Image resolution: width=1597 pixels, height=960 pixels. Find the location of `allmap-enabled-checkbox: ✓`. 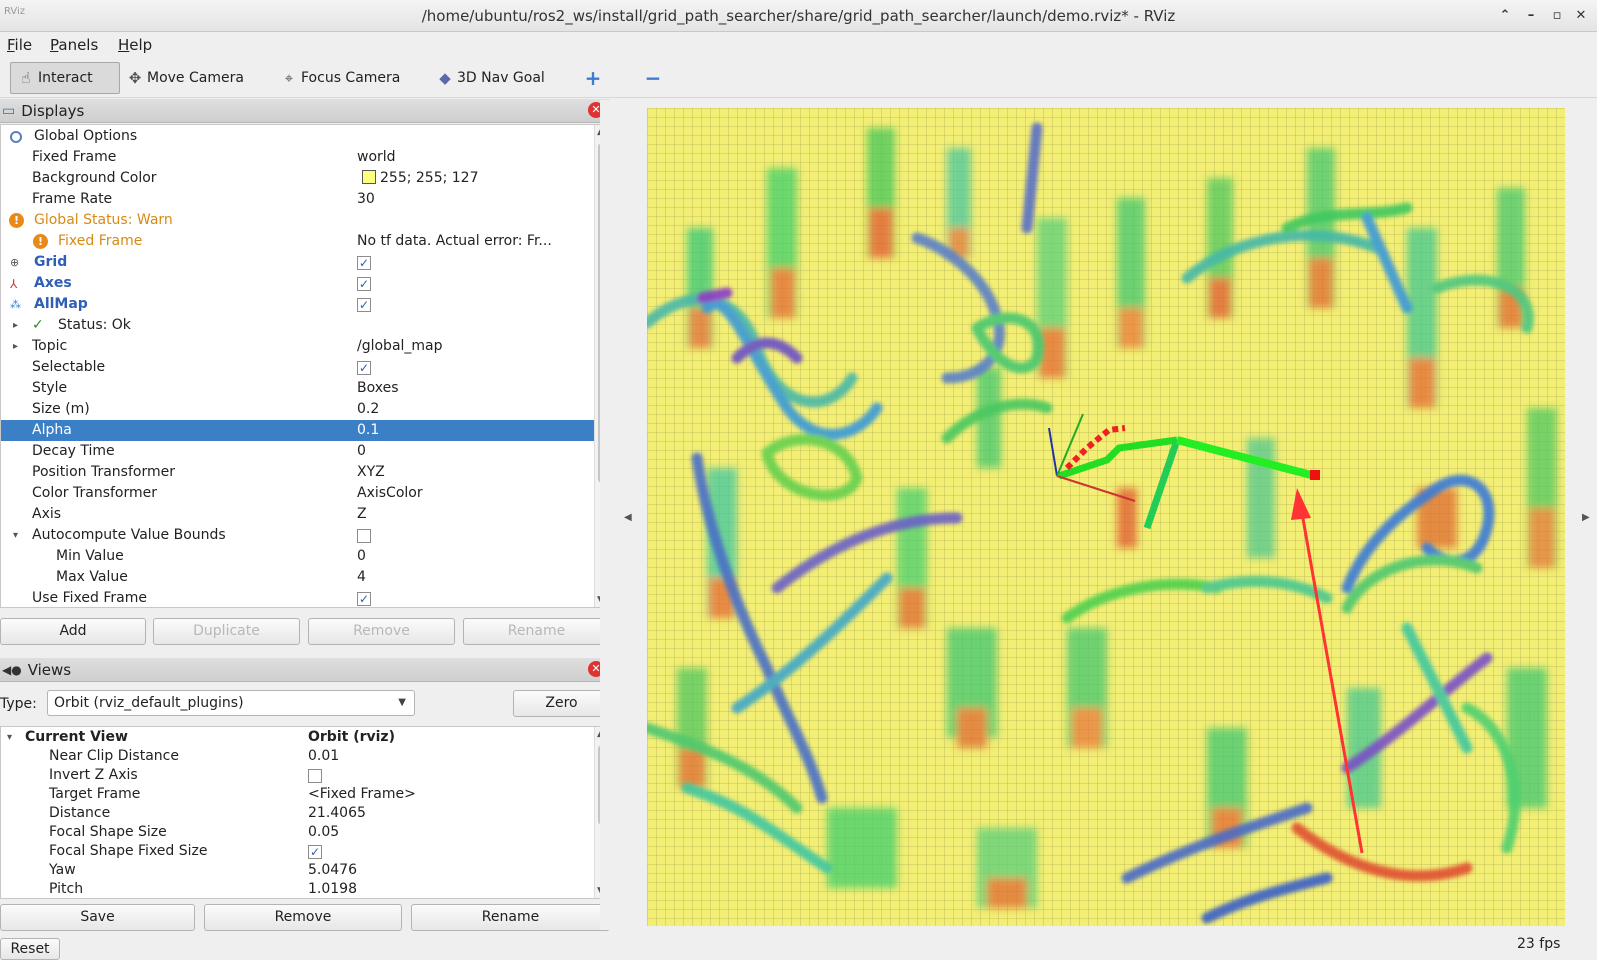

allmap-enabled-checkbox: ✓ is located at coordinates (364, 305).